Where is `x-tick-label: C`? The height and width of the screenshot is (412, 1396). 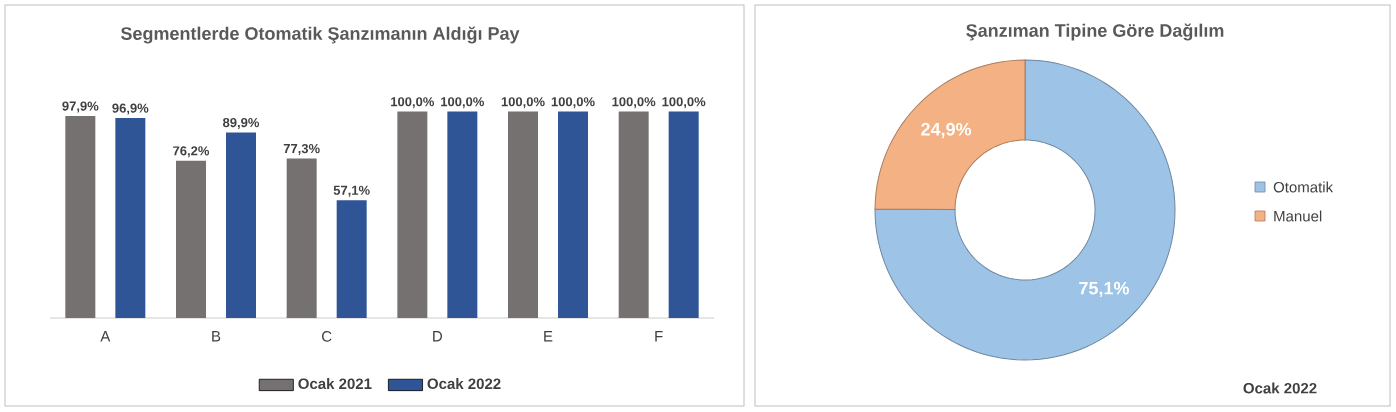
x-tick-label: C is located at coordinates (327, 336).